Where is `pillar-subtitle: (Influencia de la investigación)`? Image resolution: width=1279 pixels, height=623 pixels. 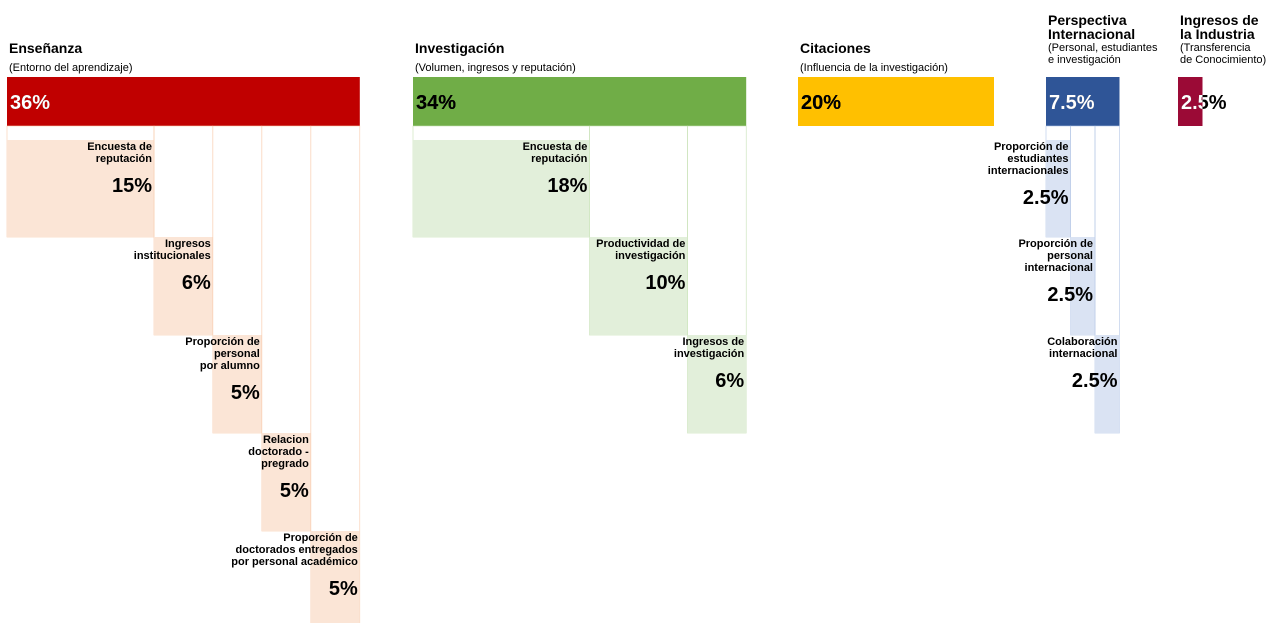 pillar-subtitle: (Influencia de la investigación) is located at coordinates (874, 68).